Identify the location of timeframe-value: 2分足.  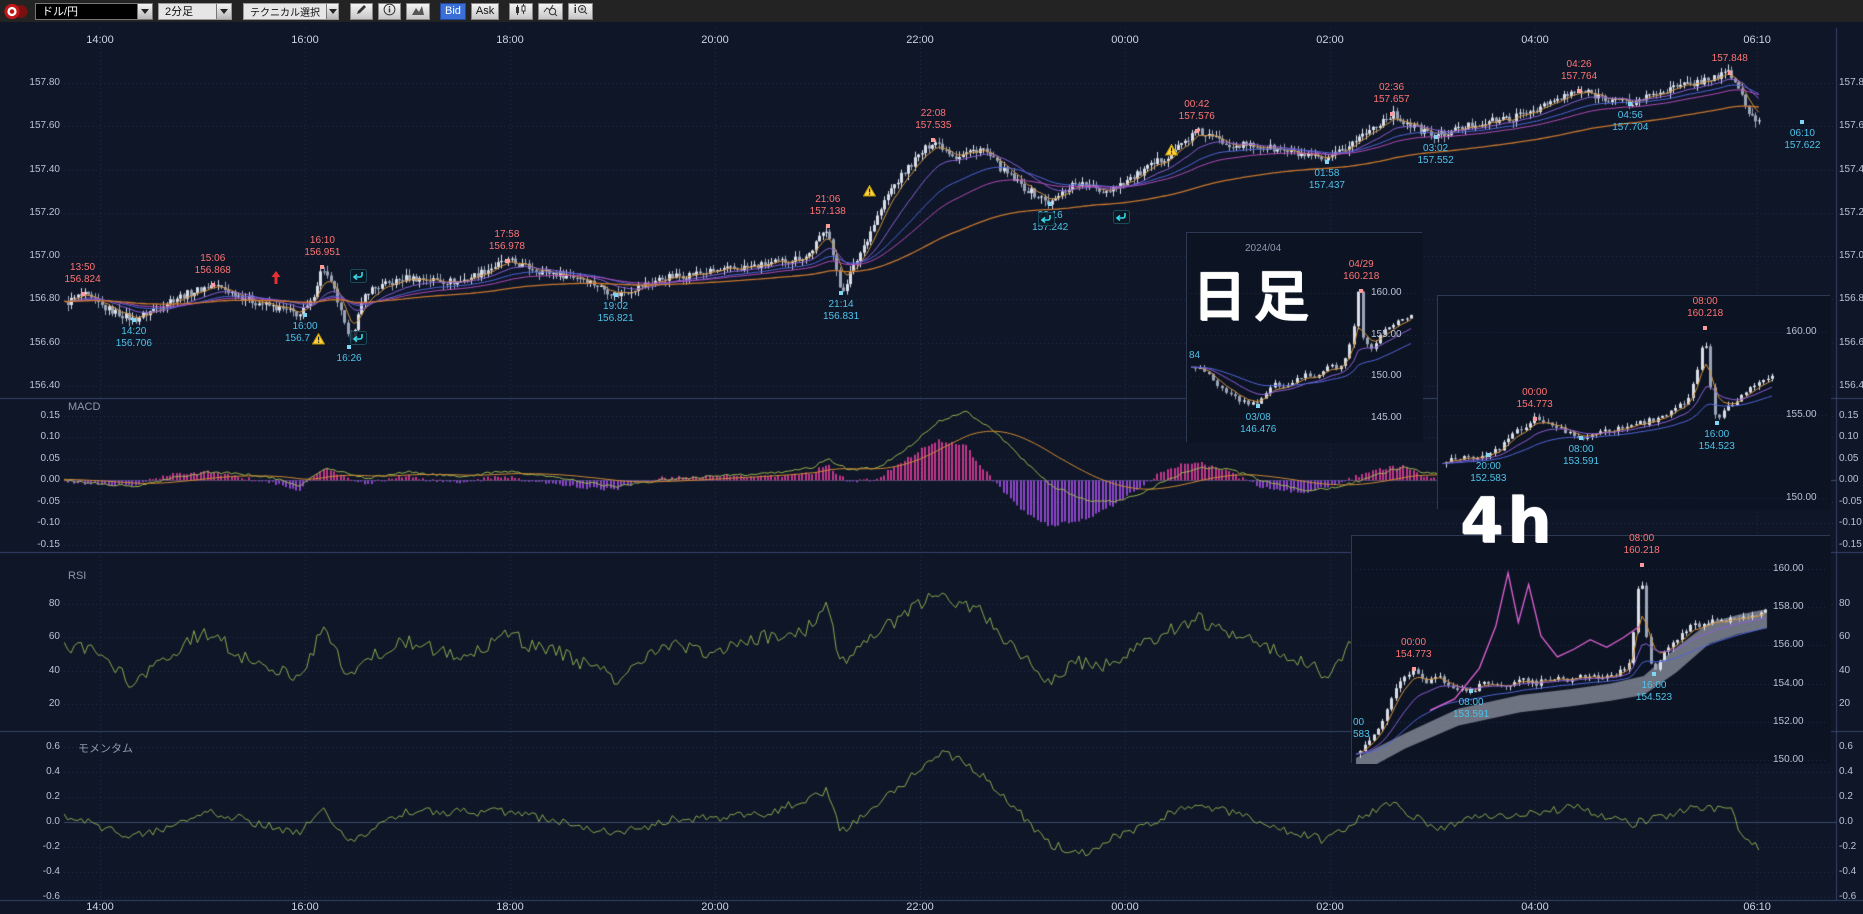
(179, 12).